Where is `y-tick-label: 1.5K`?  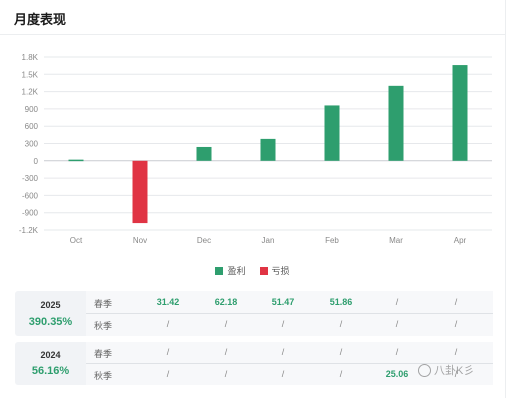
y-tick-label: 1.5K is located at coordinates (30, 74).